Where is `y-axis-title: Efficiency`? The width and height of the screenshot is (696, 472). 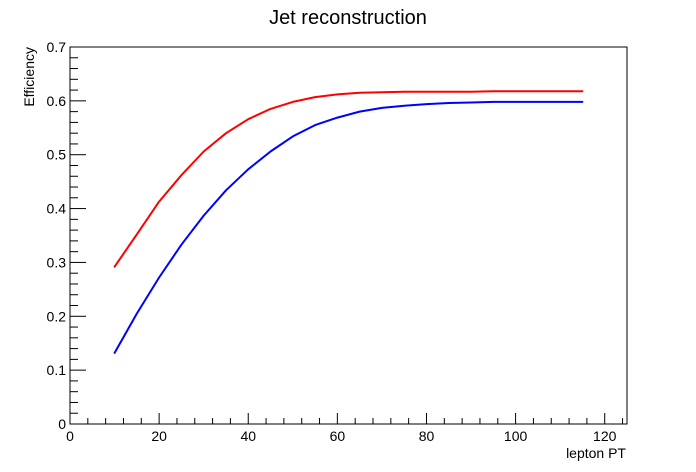 y-axis-title: Efficiency is located at coordinates (29, 77).